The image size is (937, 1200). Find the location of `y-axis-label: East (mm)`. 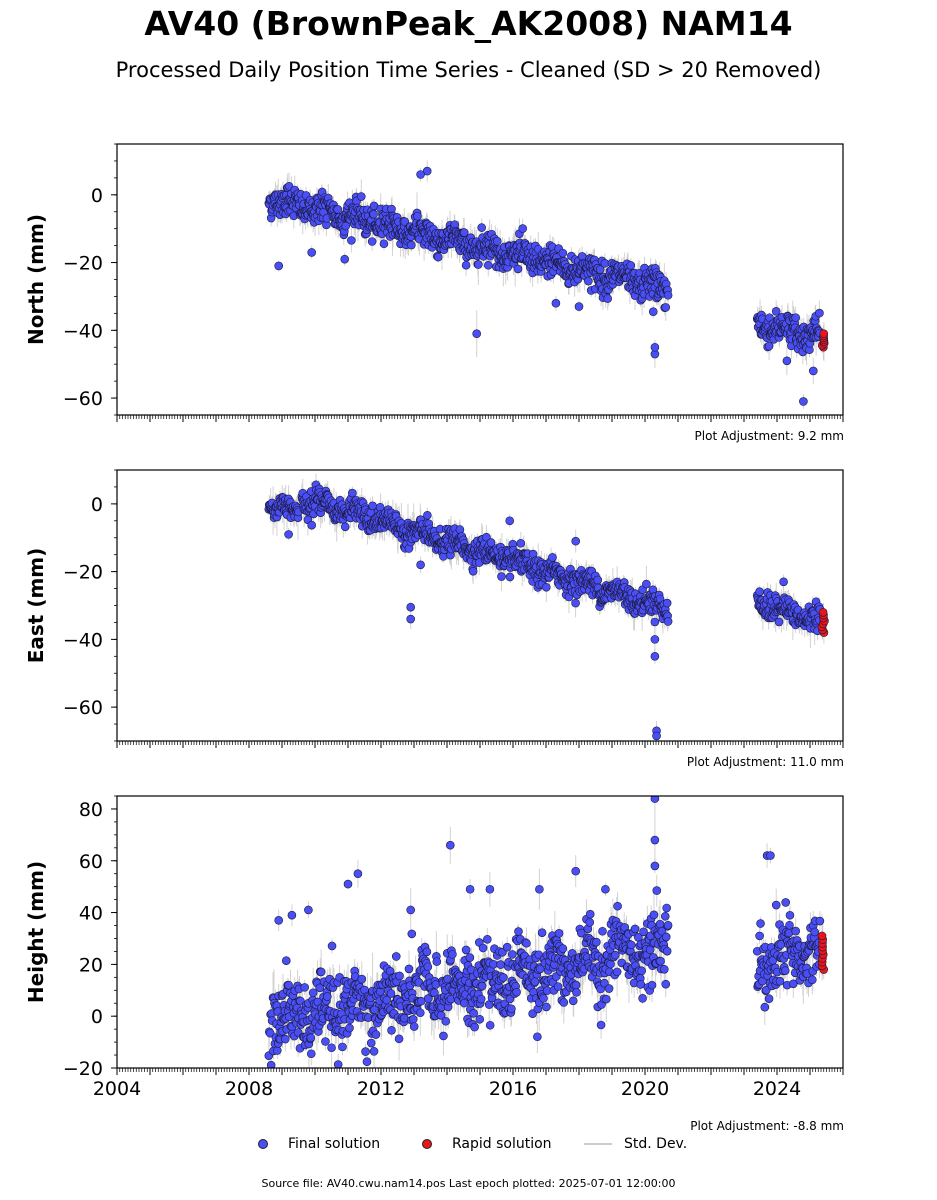

y-axis-label: East (mm) is located at coordinates (36, 606).